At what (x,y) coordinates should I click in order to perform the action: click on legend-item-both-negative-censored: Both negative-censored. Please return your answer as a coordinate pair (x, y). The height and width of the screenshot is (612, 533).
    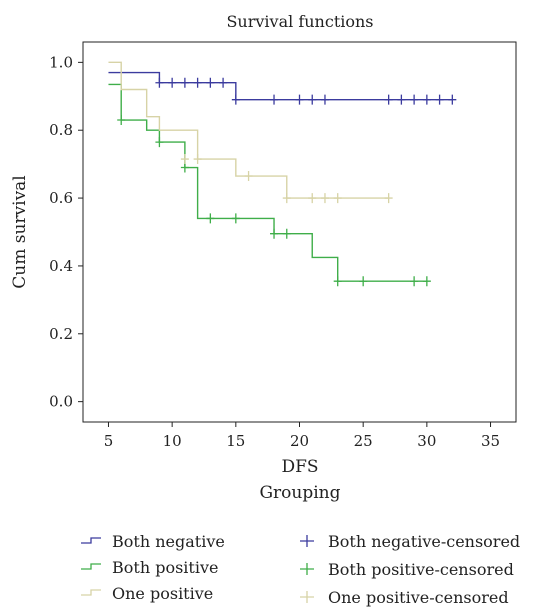
    Looking at the image, I should click on (408, 541).